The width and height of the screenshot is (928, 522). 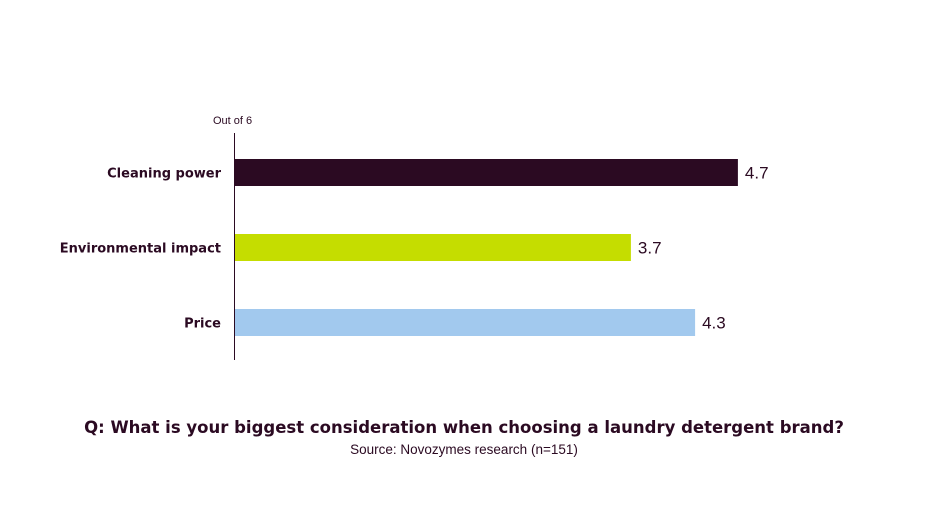 What do you see at coordinates (464, 449) in the screenshot?
I see `chart-source: Source: Novozymes research (n=151)` at bounding box center [464, 449].